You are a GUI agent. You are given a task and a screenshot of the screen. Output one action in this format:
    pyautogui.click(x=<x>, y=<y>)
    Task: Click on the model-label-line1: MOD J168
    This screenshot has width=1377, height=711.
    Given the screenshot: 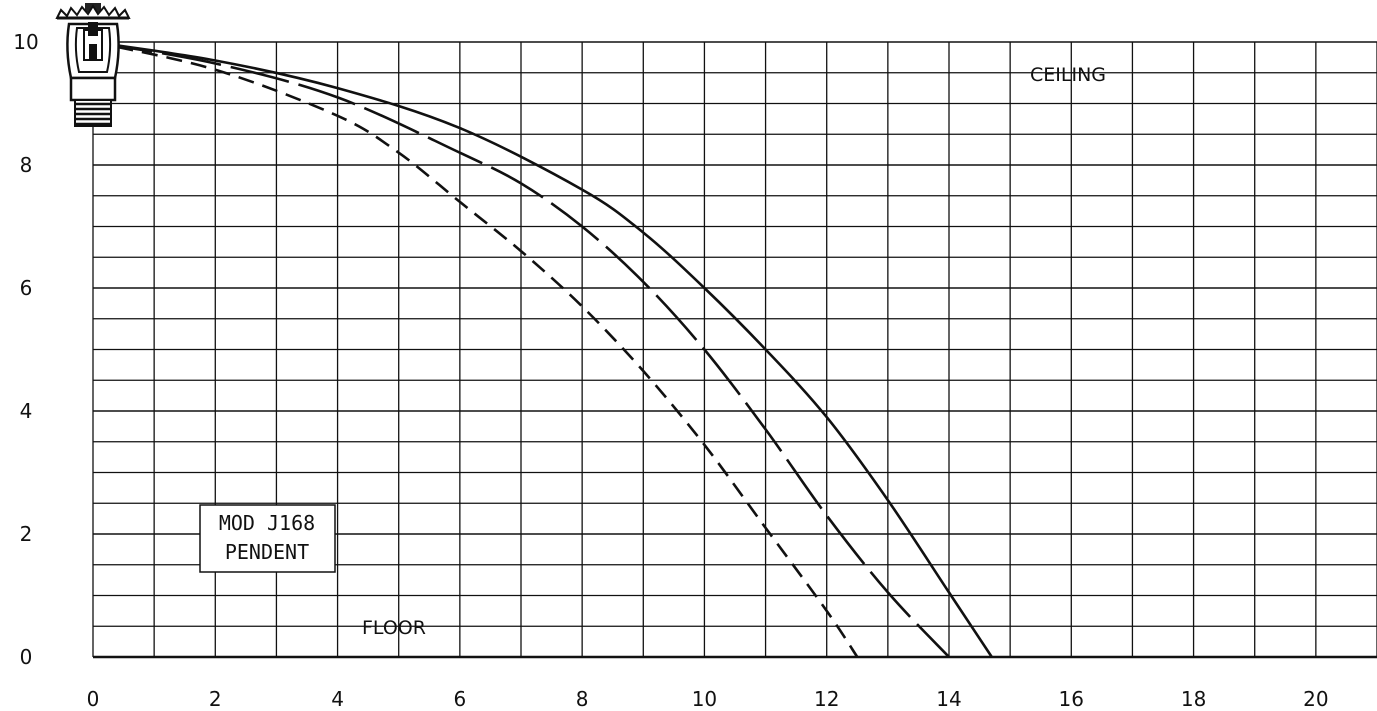 What is the action you would take?
    pyautogui.click(x=267, y=523)
    